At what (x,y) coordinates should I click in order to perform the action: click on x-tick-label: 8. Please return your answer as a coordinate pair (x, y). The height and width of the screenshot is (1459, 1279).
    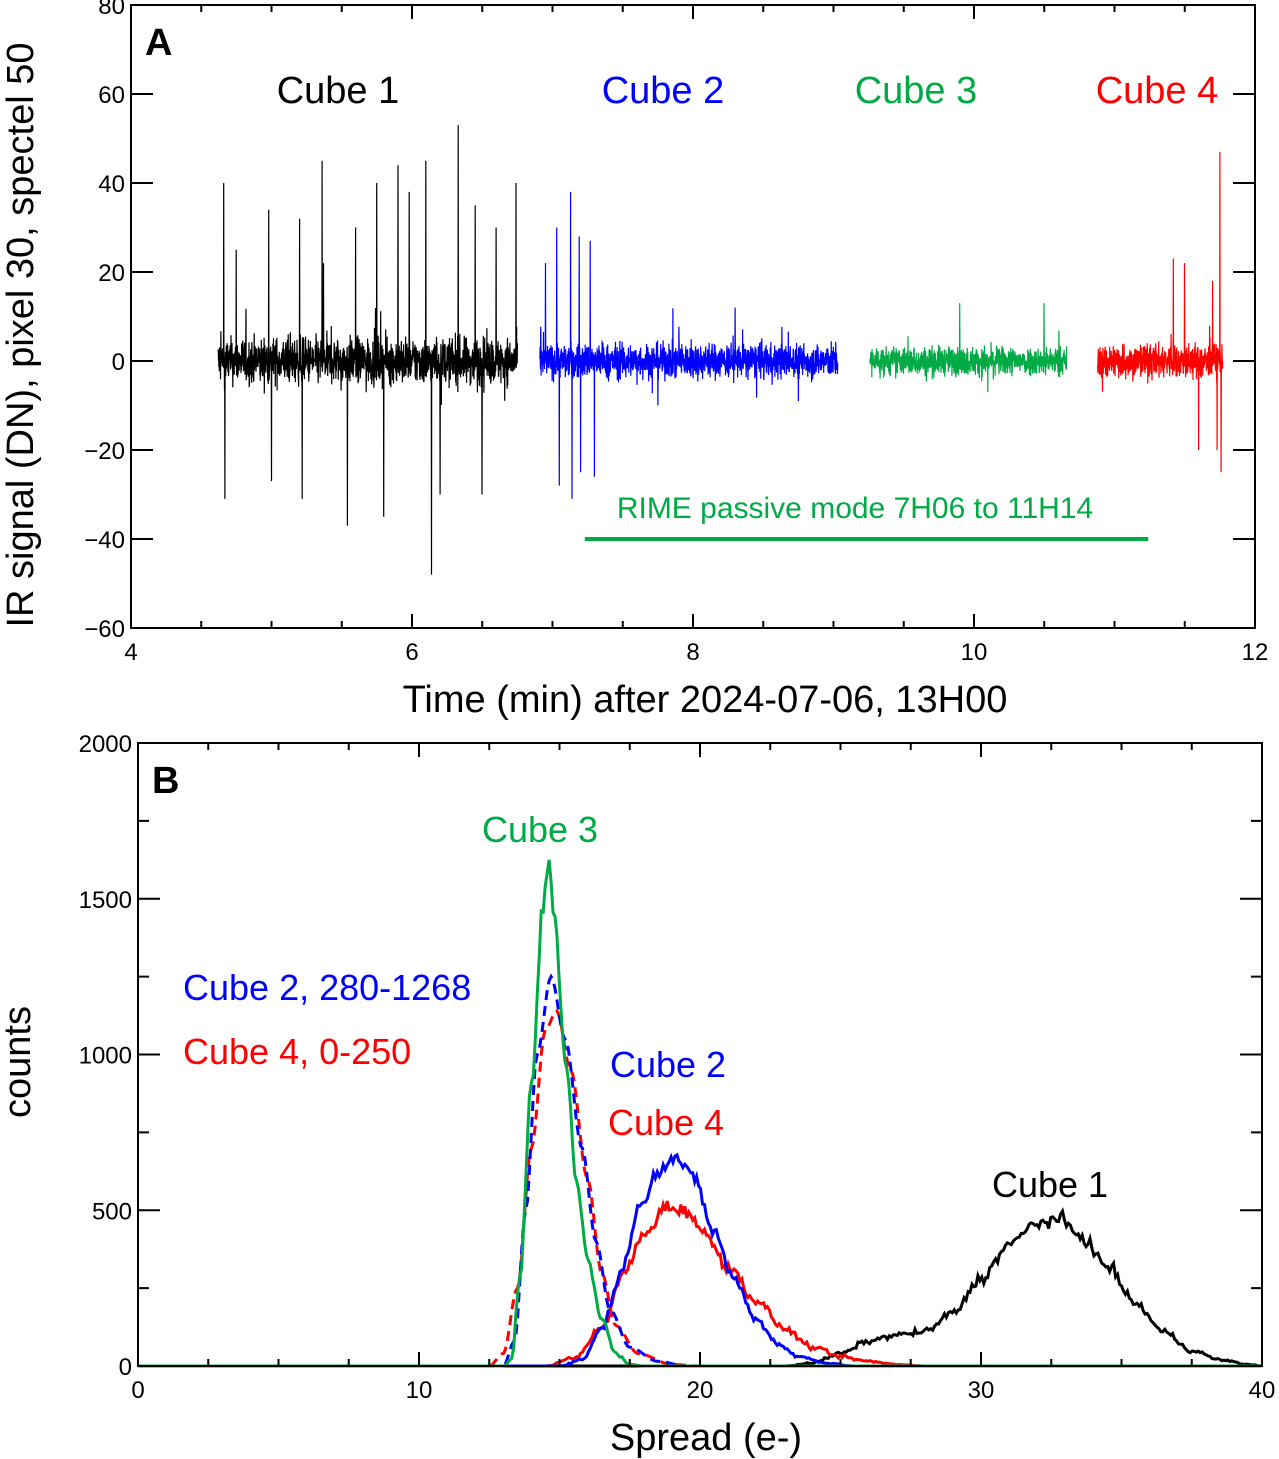
    Looking at the image, I should click on (692, 652).